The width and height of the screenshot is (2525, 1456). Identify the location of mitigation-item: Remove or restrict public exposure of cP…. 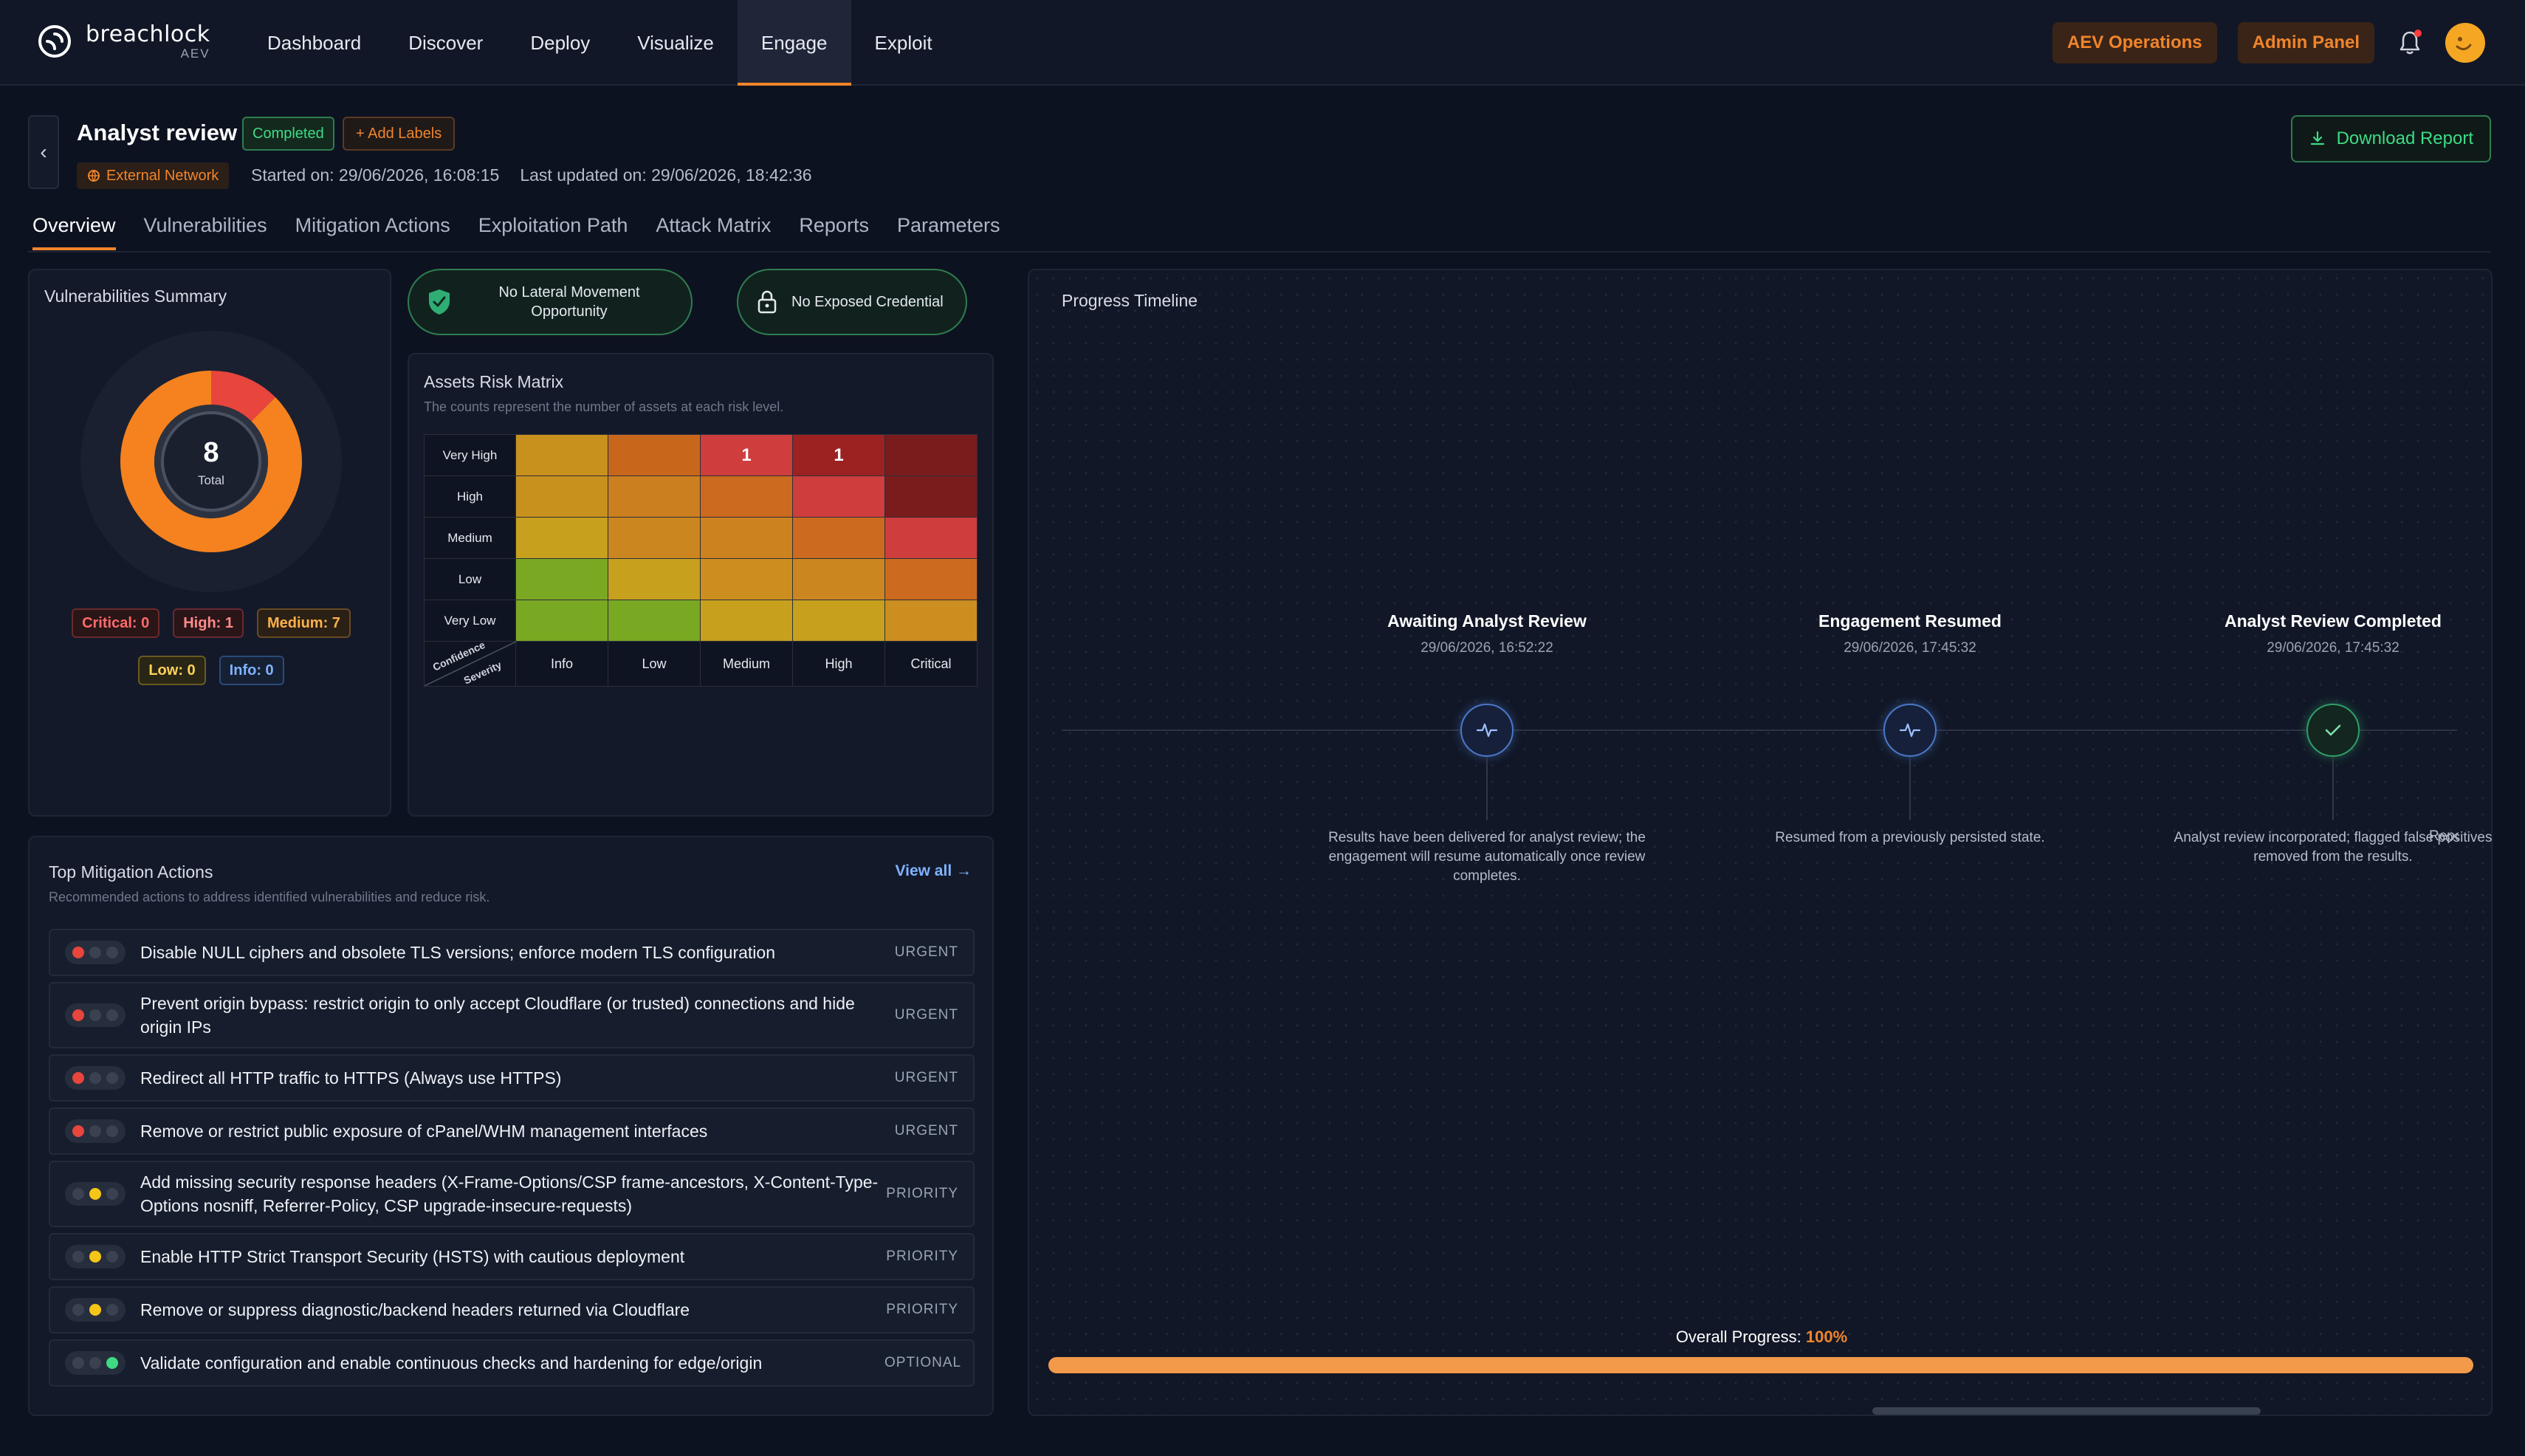
(512, 1131).